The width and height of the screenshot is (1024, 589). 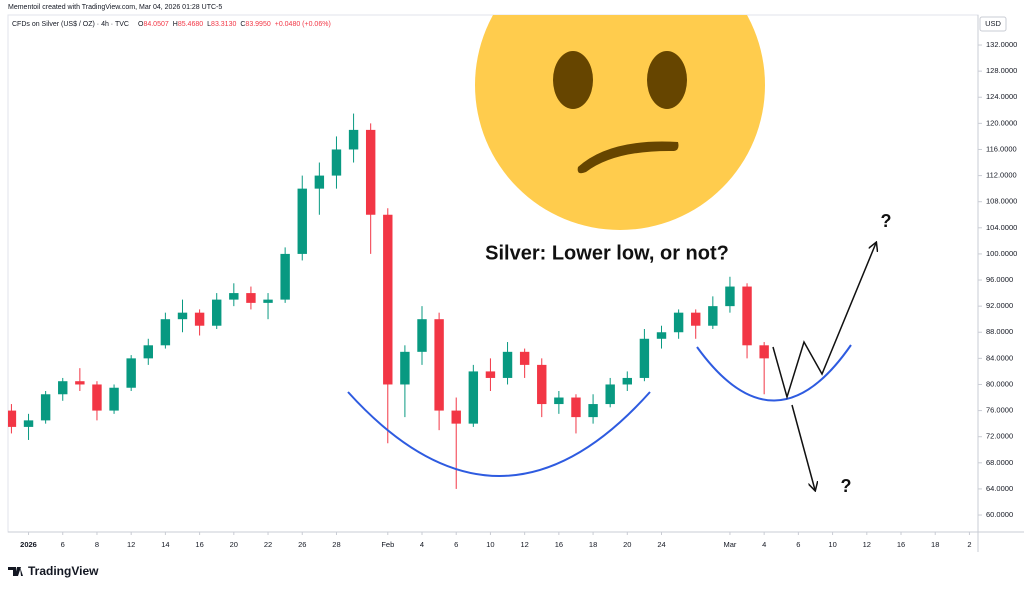 What do you see at coordinates (155, 24) in the screenshot?
I see `ohlc-value: 84.0507` at bounding box center [155, 24].